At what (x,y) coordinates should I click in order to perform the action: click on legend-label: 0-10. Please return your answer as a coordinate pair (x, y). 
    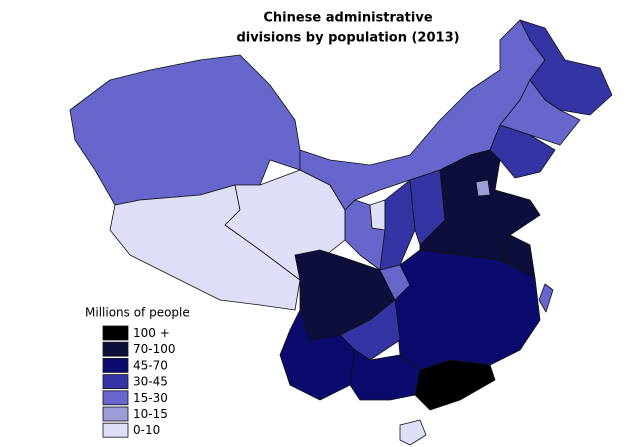
    Looking at the image, I should click on (146, 430).